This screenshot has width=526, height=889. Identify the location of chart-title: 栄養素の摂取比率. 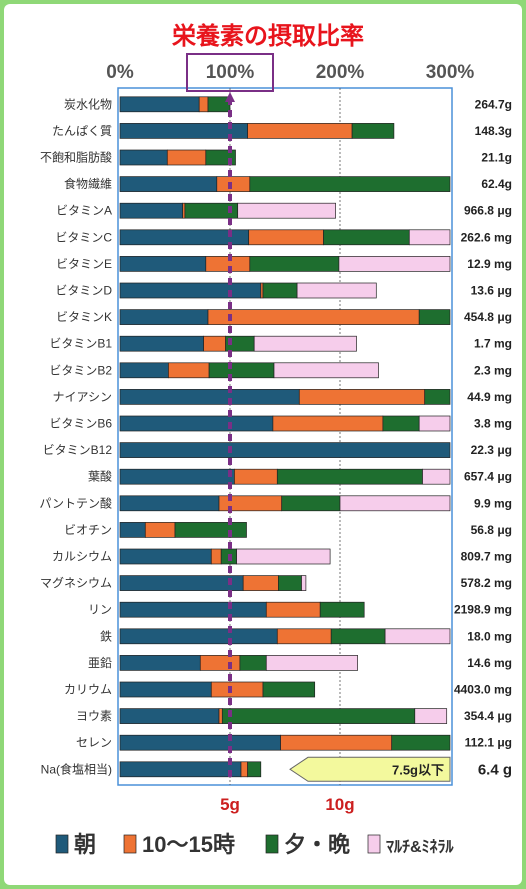
(267, 36).